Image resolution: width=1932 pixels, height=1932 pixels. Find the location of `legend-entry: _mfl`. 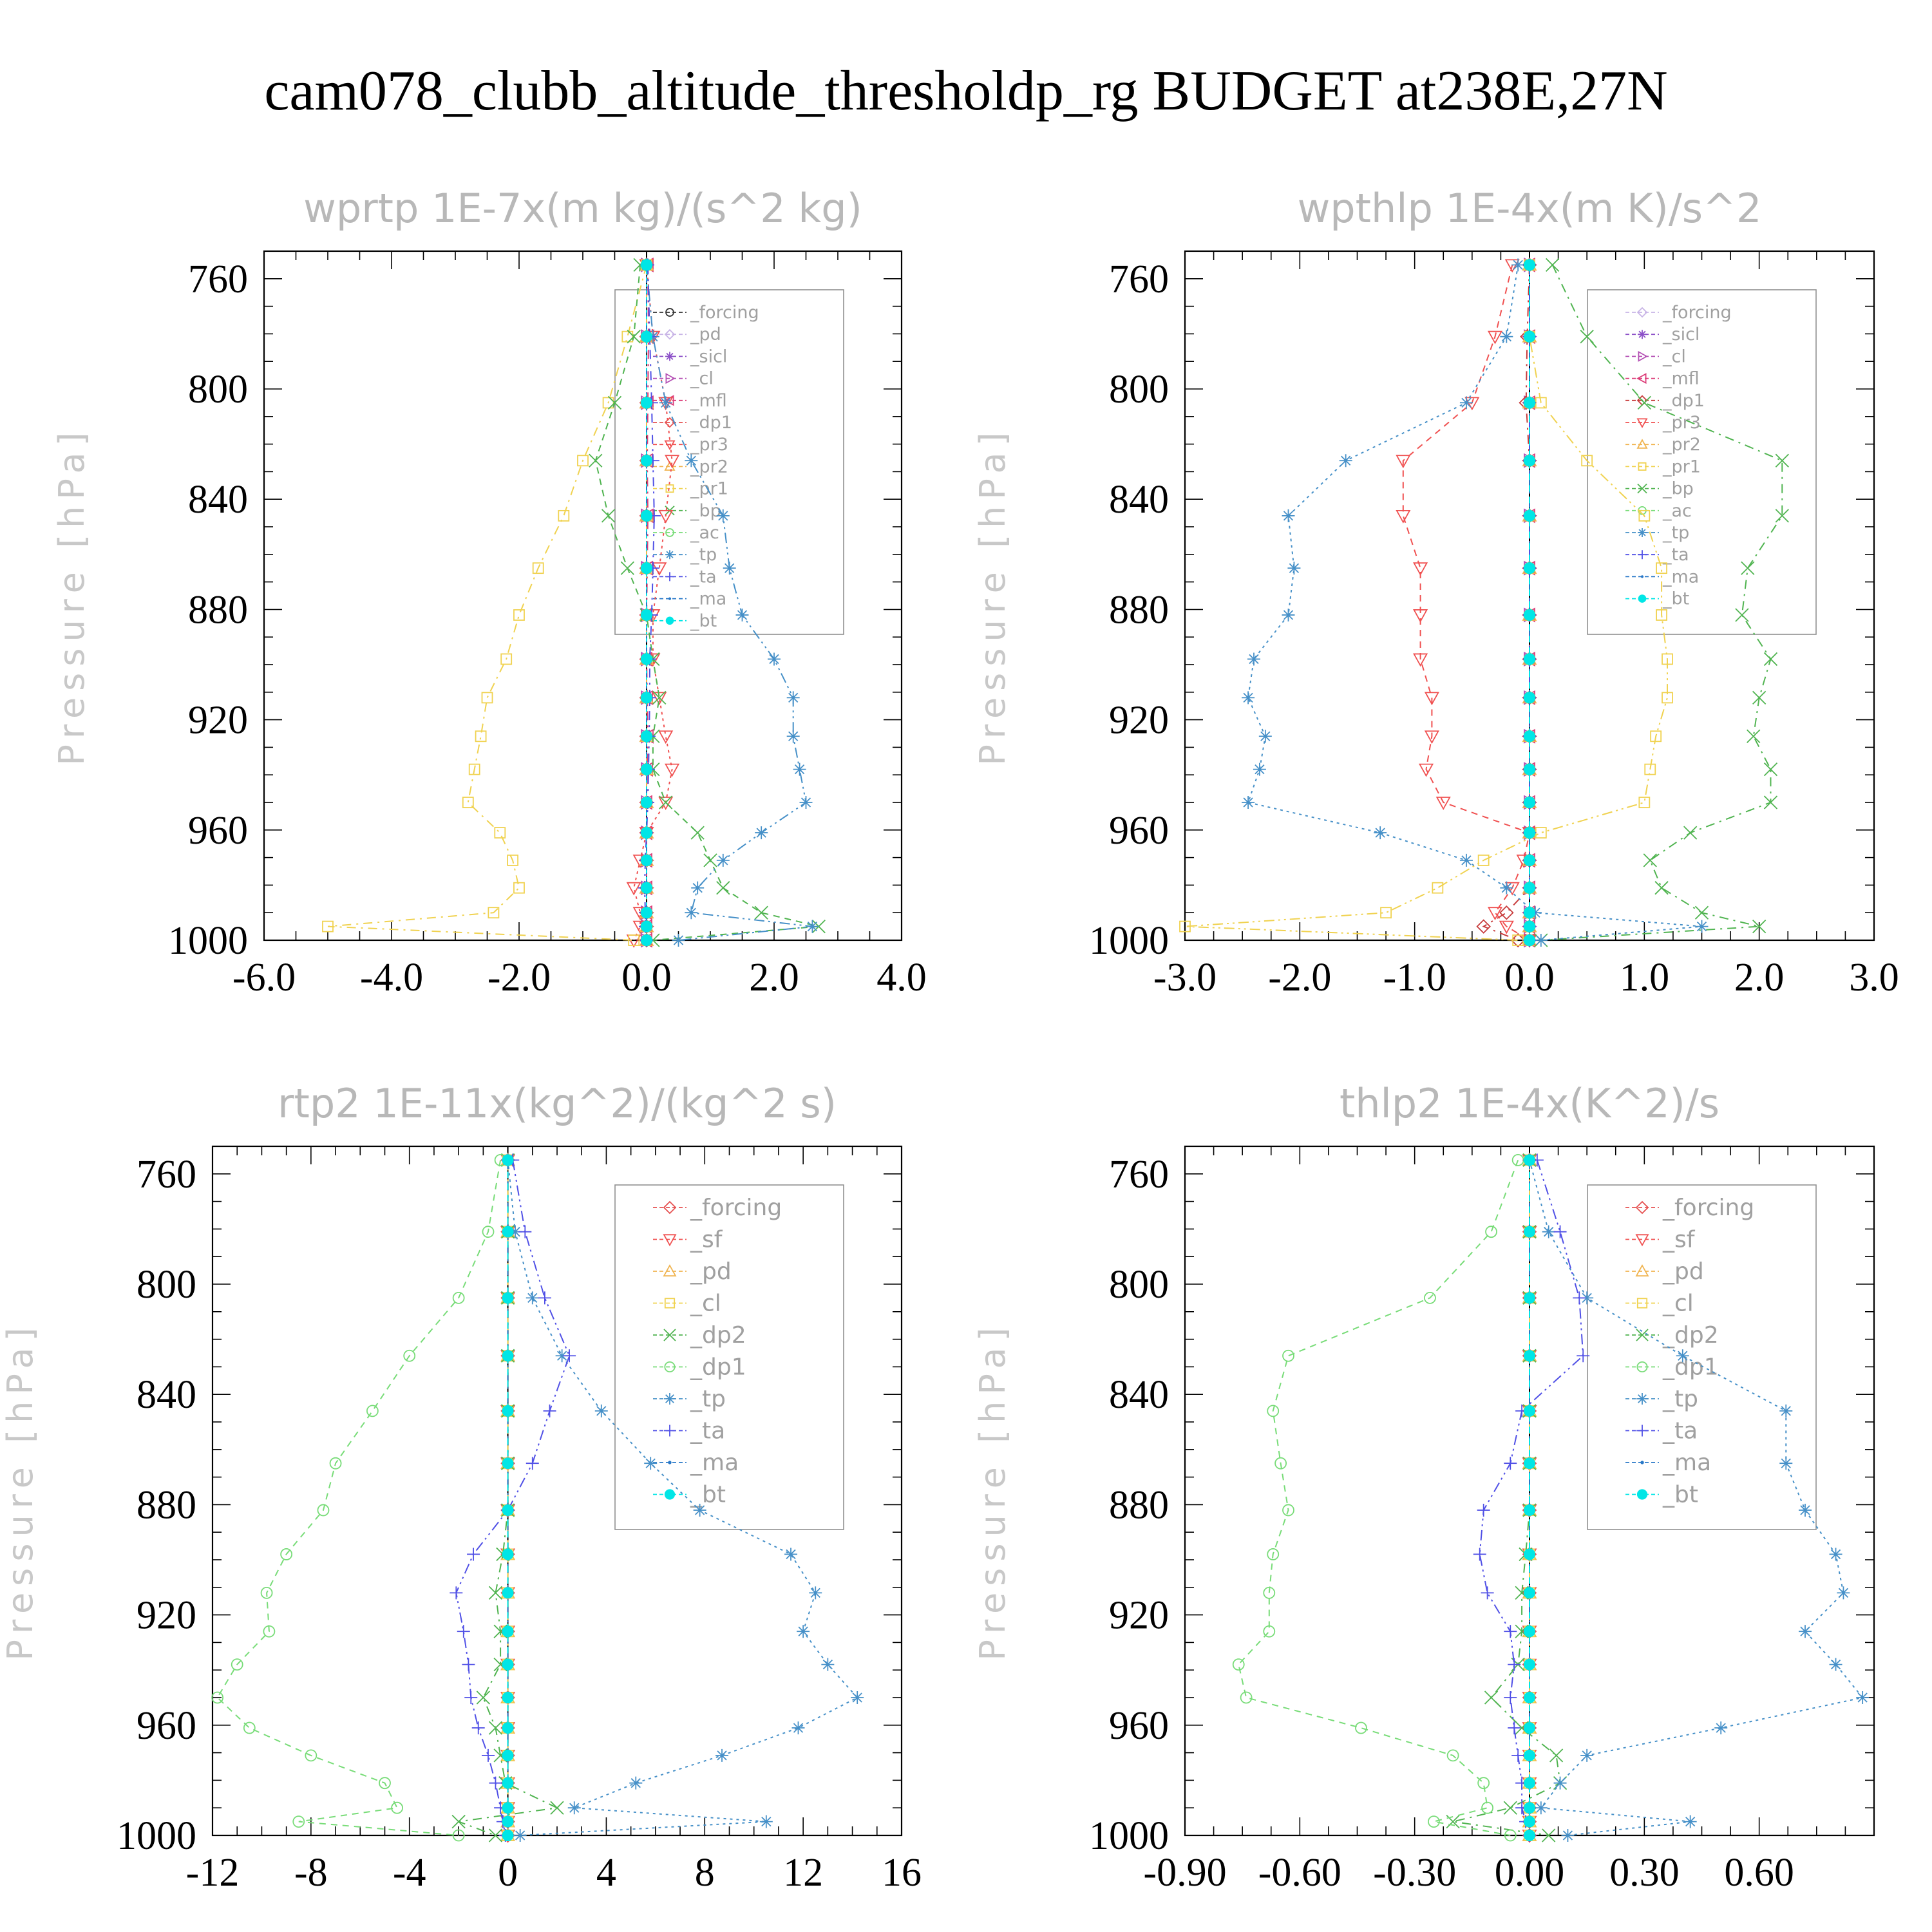

legend-entry: _mfl is located at coordinates (1663, 379).